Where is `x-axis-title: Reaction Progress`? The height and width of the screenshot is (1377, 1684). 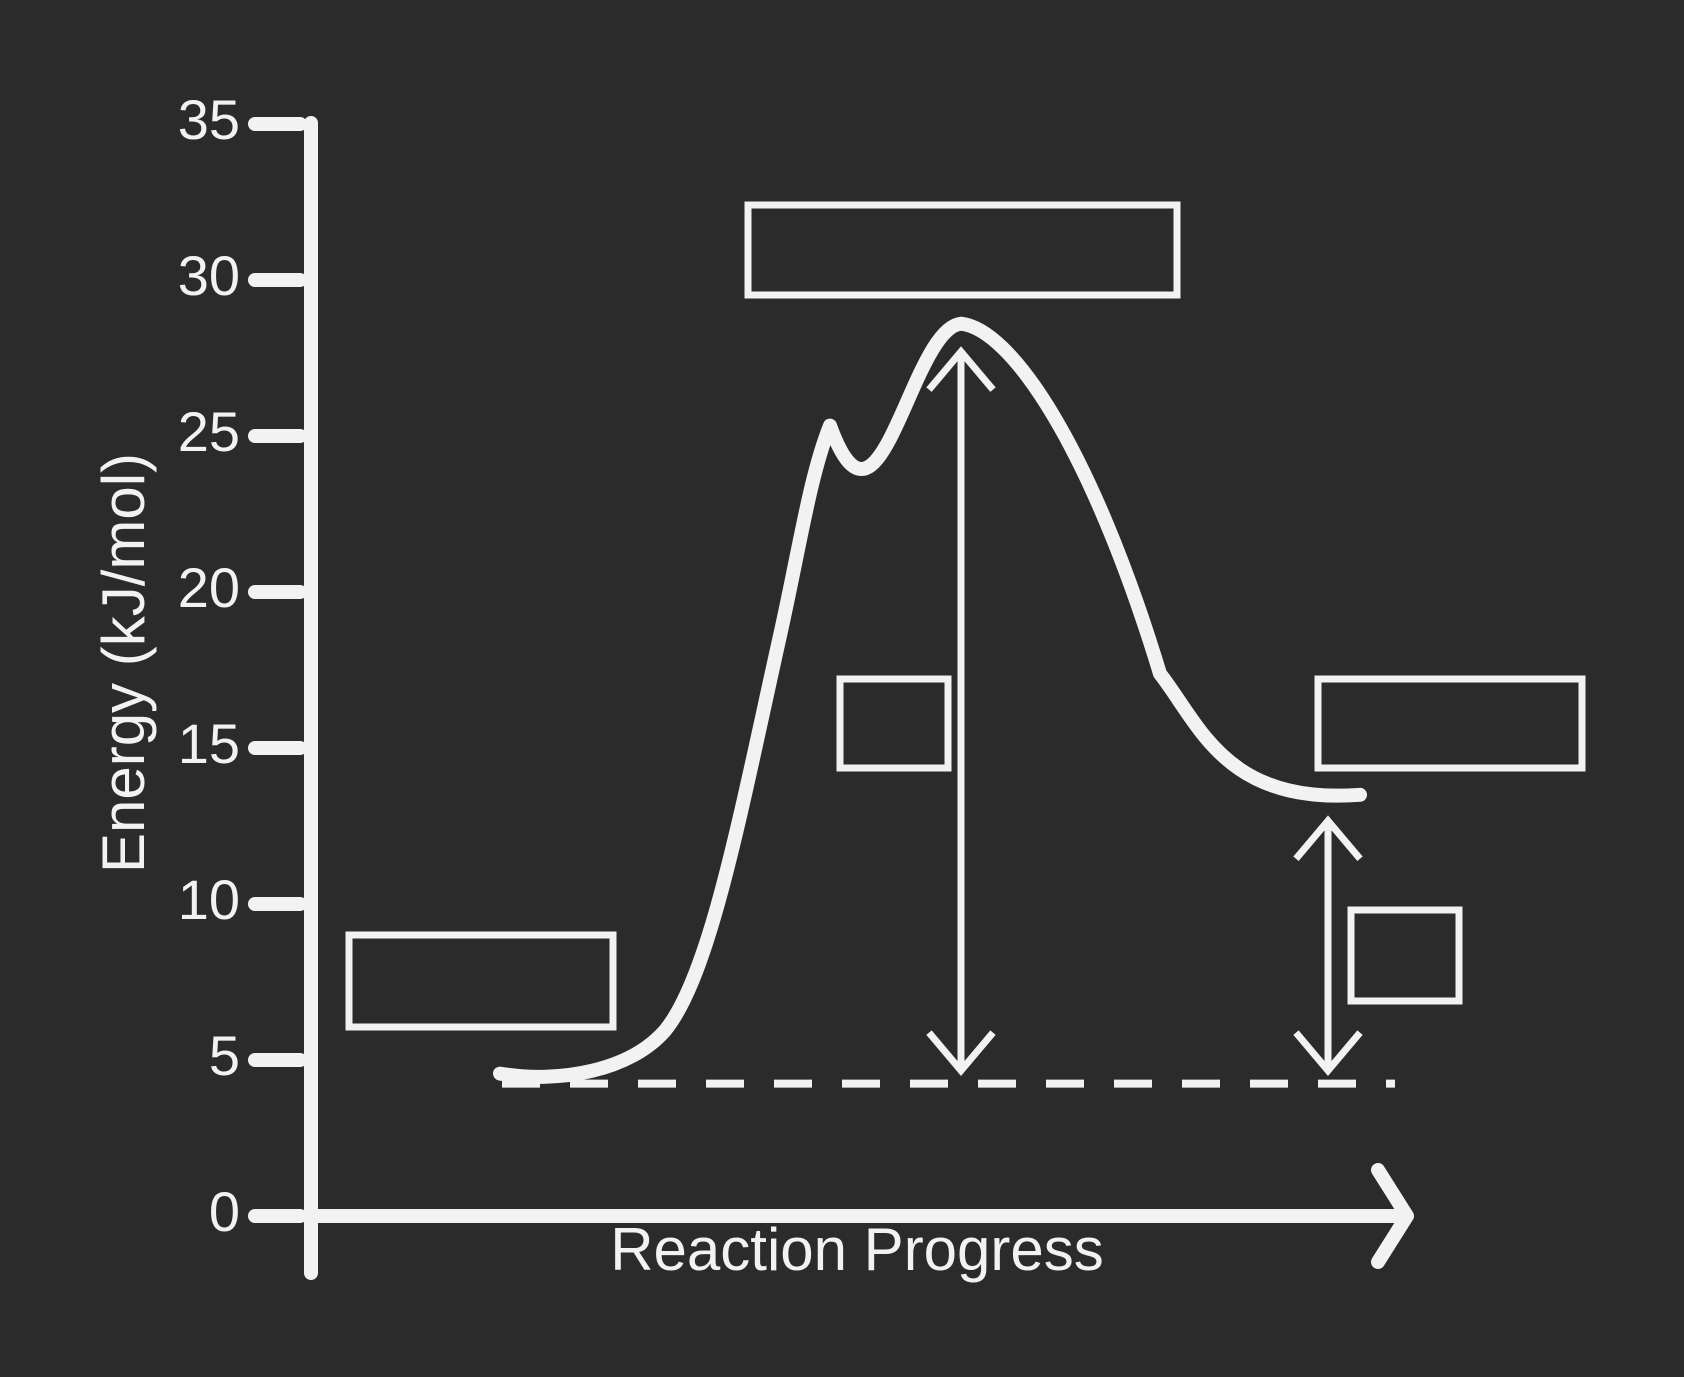 x-axis-title: Reaction Progress is located at coordinates (857, 1249).